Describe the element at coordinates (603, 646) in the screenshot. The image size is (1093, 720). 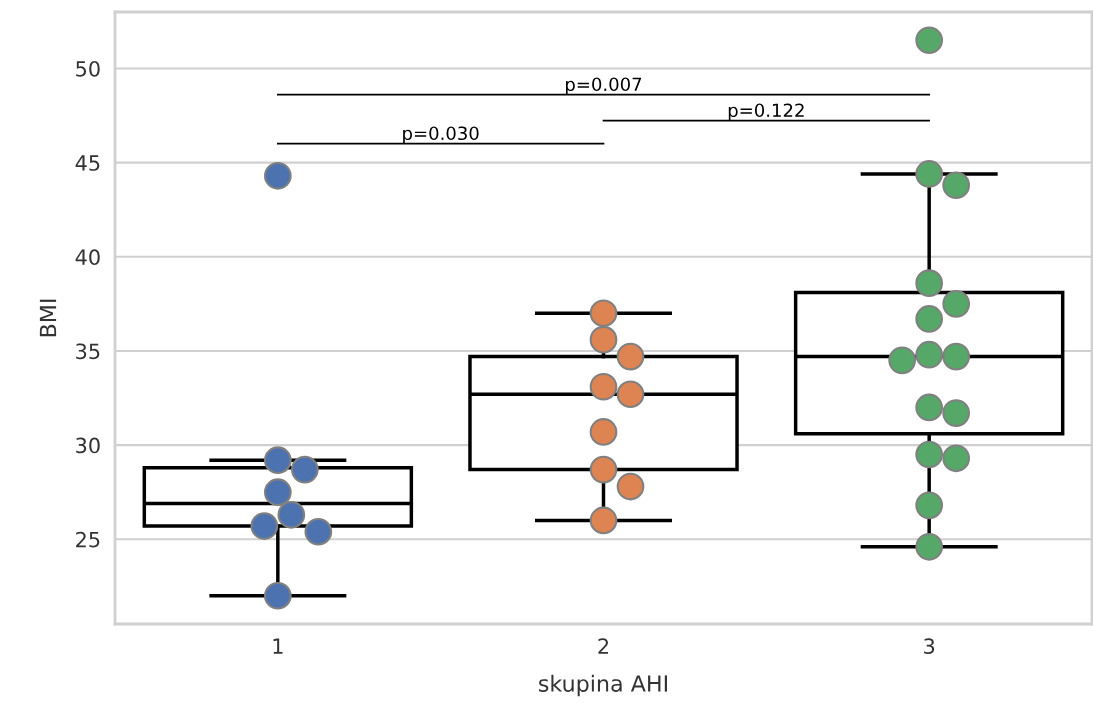
I see `x-tick-label: 2` at that location.